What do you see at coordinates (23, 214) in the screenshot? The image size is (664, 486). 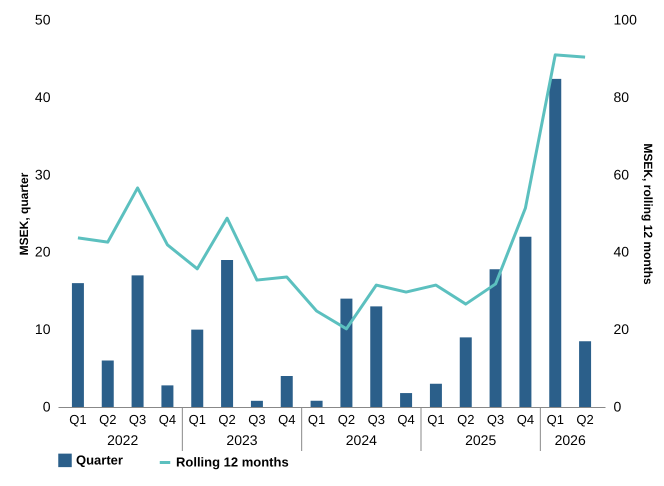 I see `y-axis-title: MSEK, quarter` at bounding box center [23, 214].